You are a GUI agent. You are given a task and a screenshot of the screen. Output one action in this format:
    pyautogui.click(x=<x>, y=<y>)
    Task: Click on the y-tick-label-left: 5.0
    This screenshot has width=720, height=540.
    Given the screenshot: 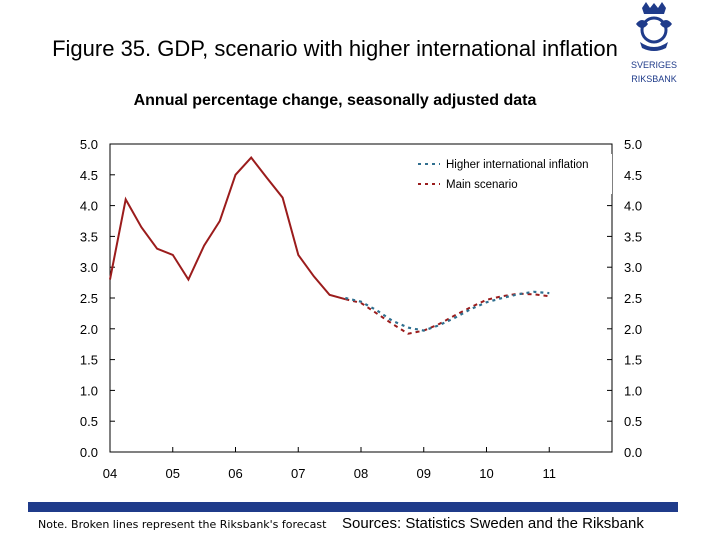 What is the action you would take?
    pyautogui.click(x=89, y=144)
    